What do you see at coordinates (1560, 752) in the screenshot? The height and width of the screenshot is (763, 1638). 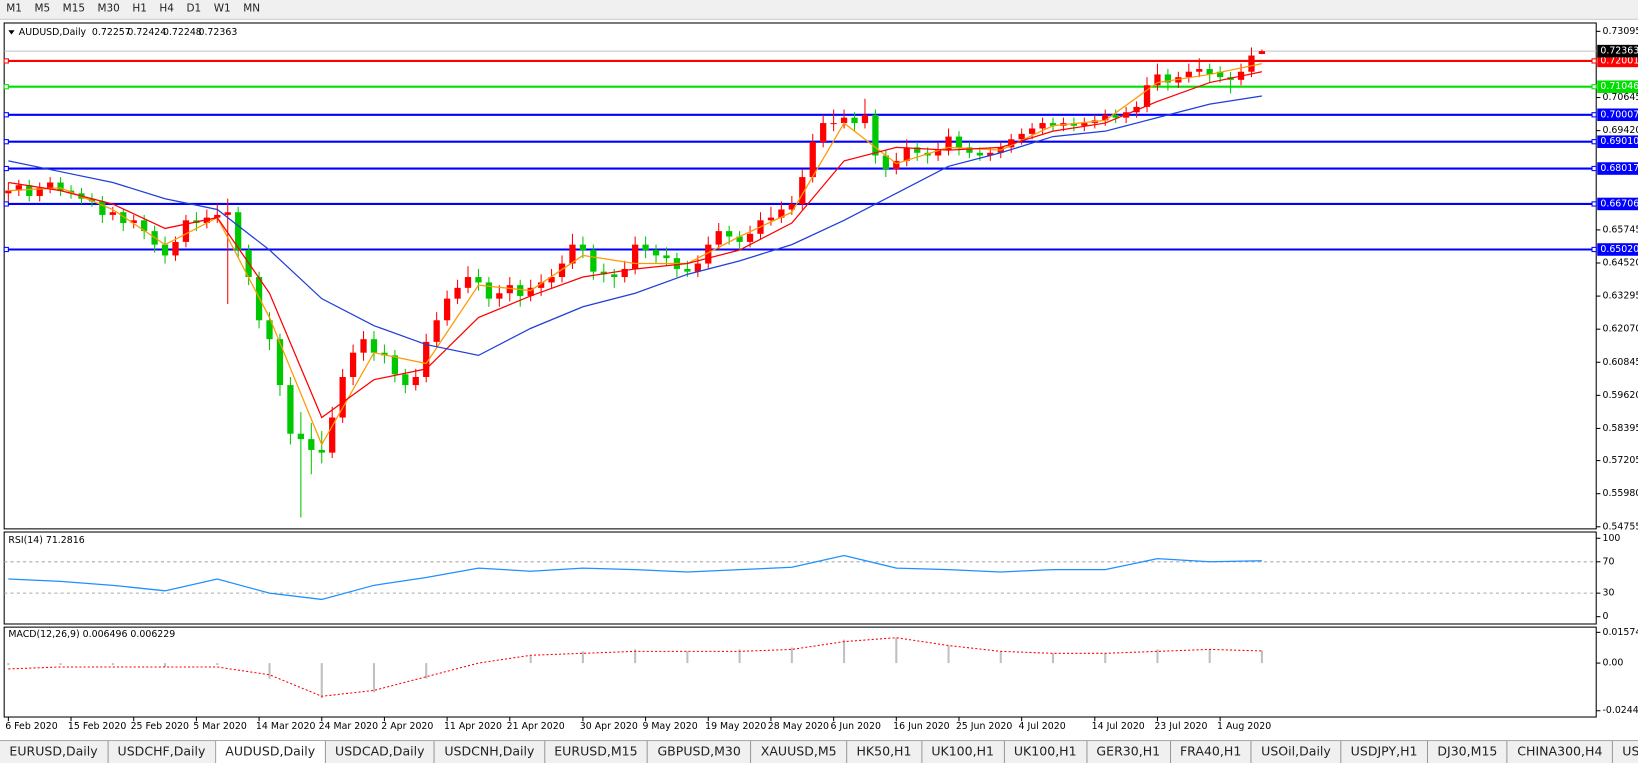 I see `chart-tab: CHINA300,H4` at bounding box center [1560, 752].